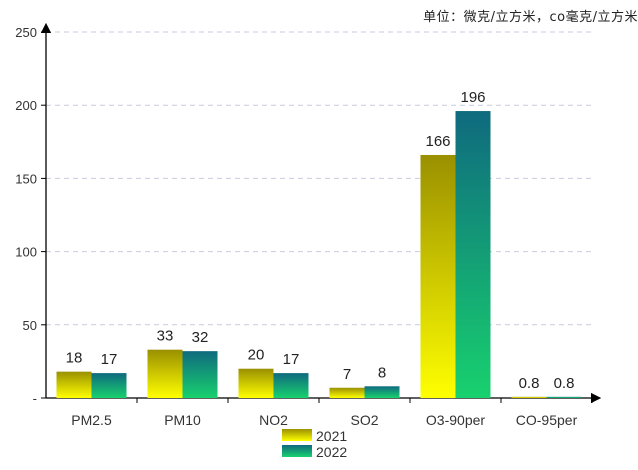 This screenshot has height=470, width=638. What do you see at coordinates (291, 359) in the screenshot?
I see `data-label-2022-no2: 17` at bounding box center [291, 359].